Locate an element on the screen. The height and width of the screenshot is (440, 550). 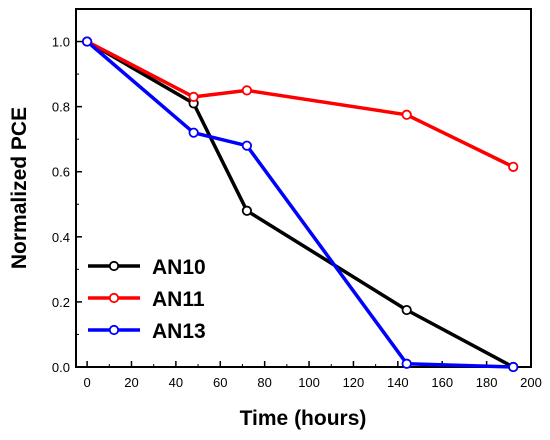
x-tick-label: 140 is located at coordinates (398, 382).